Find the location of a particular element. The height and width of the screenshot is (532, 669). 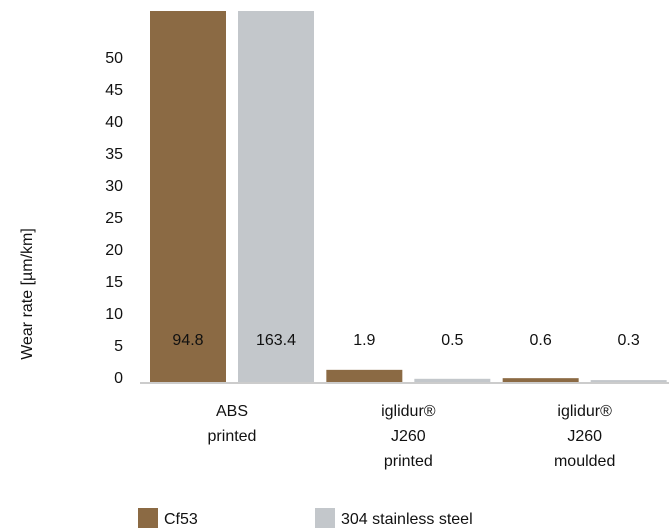

y-tick-label: 25 is located at coordinates (114, 218).